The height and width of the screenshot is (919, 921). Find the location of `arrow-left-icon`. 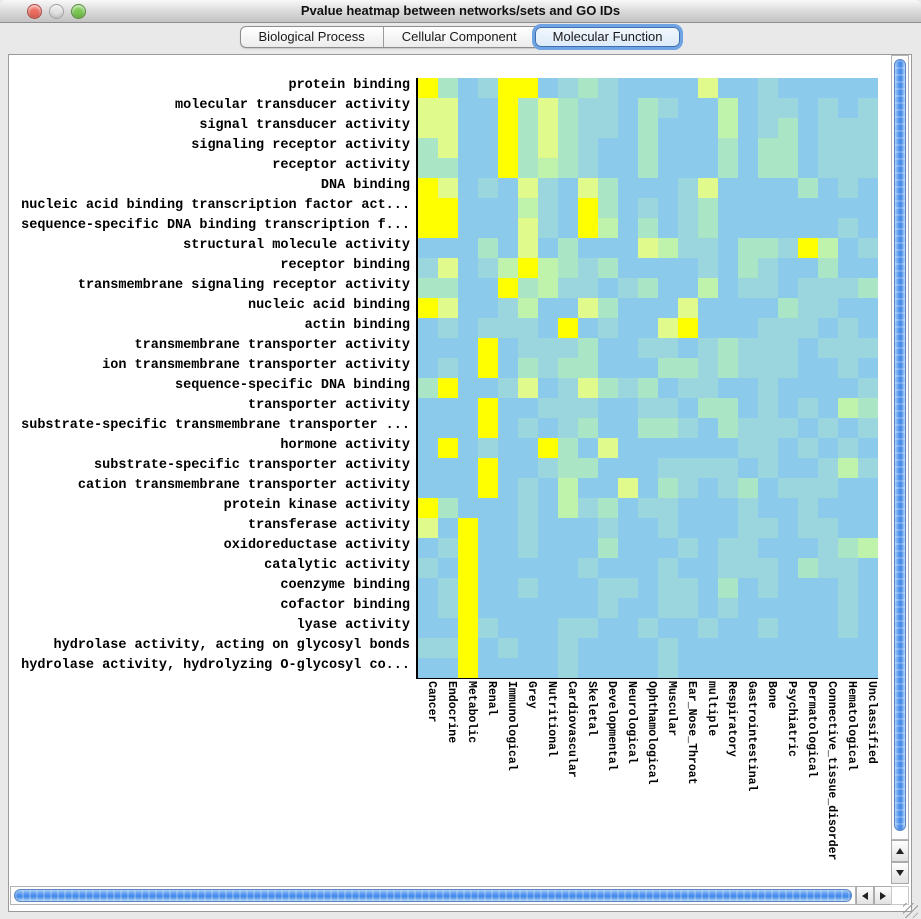

arrow-left-icon is located at coordinates (865, 895).